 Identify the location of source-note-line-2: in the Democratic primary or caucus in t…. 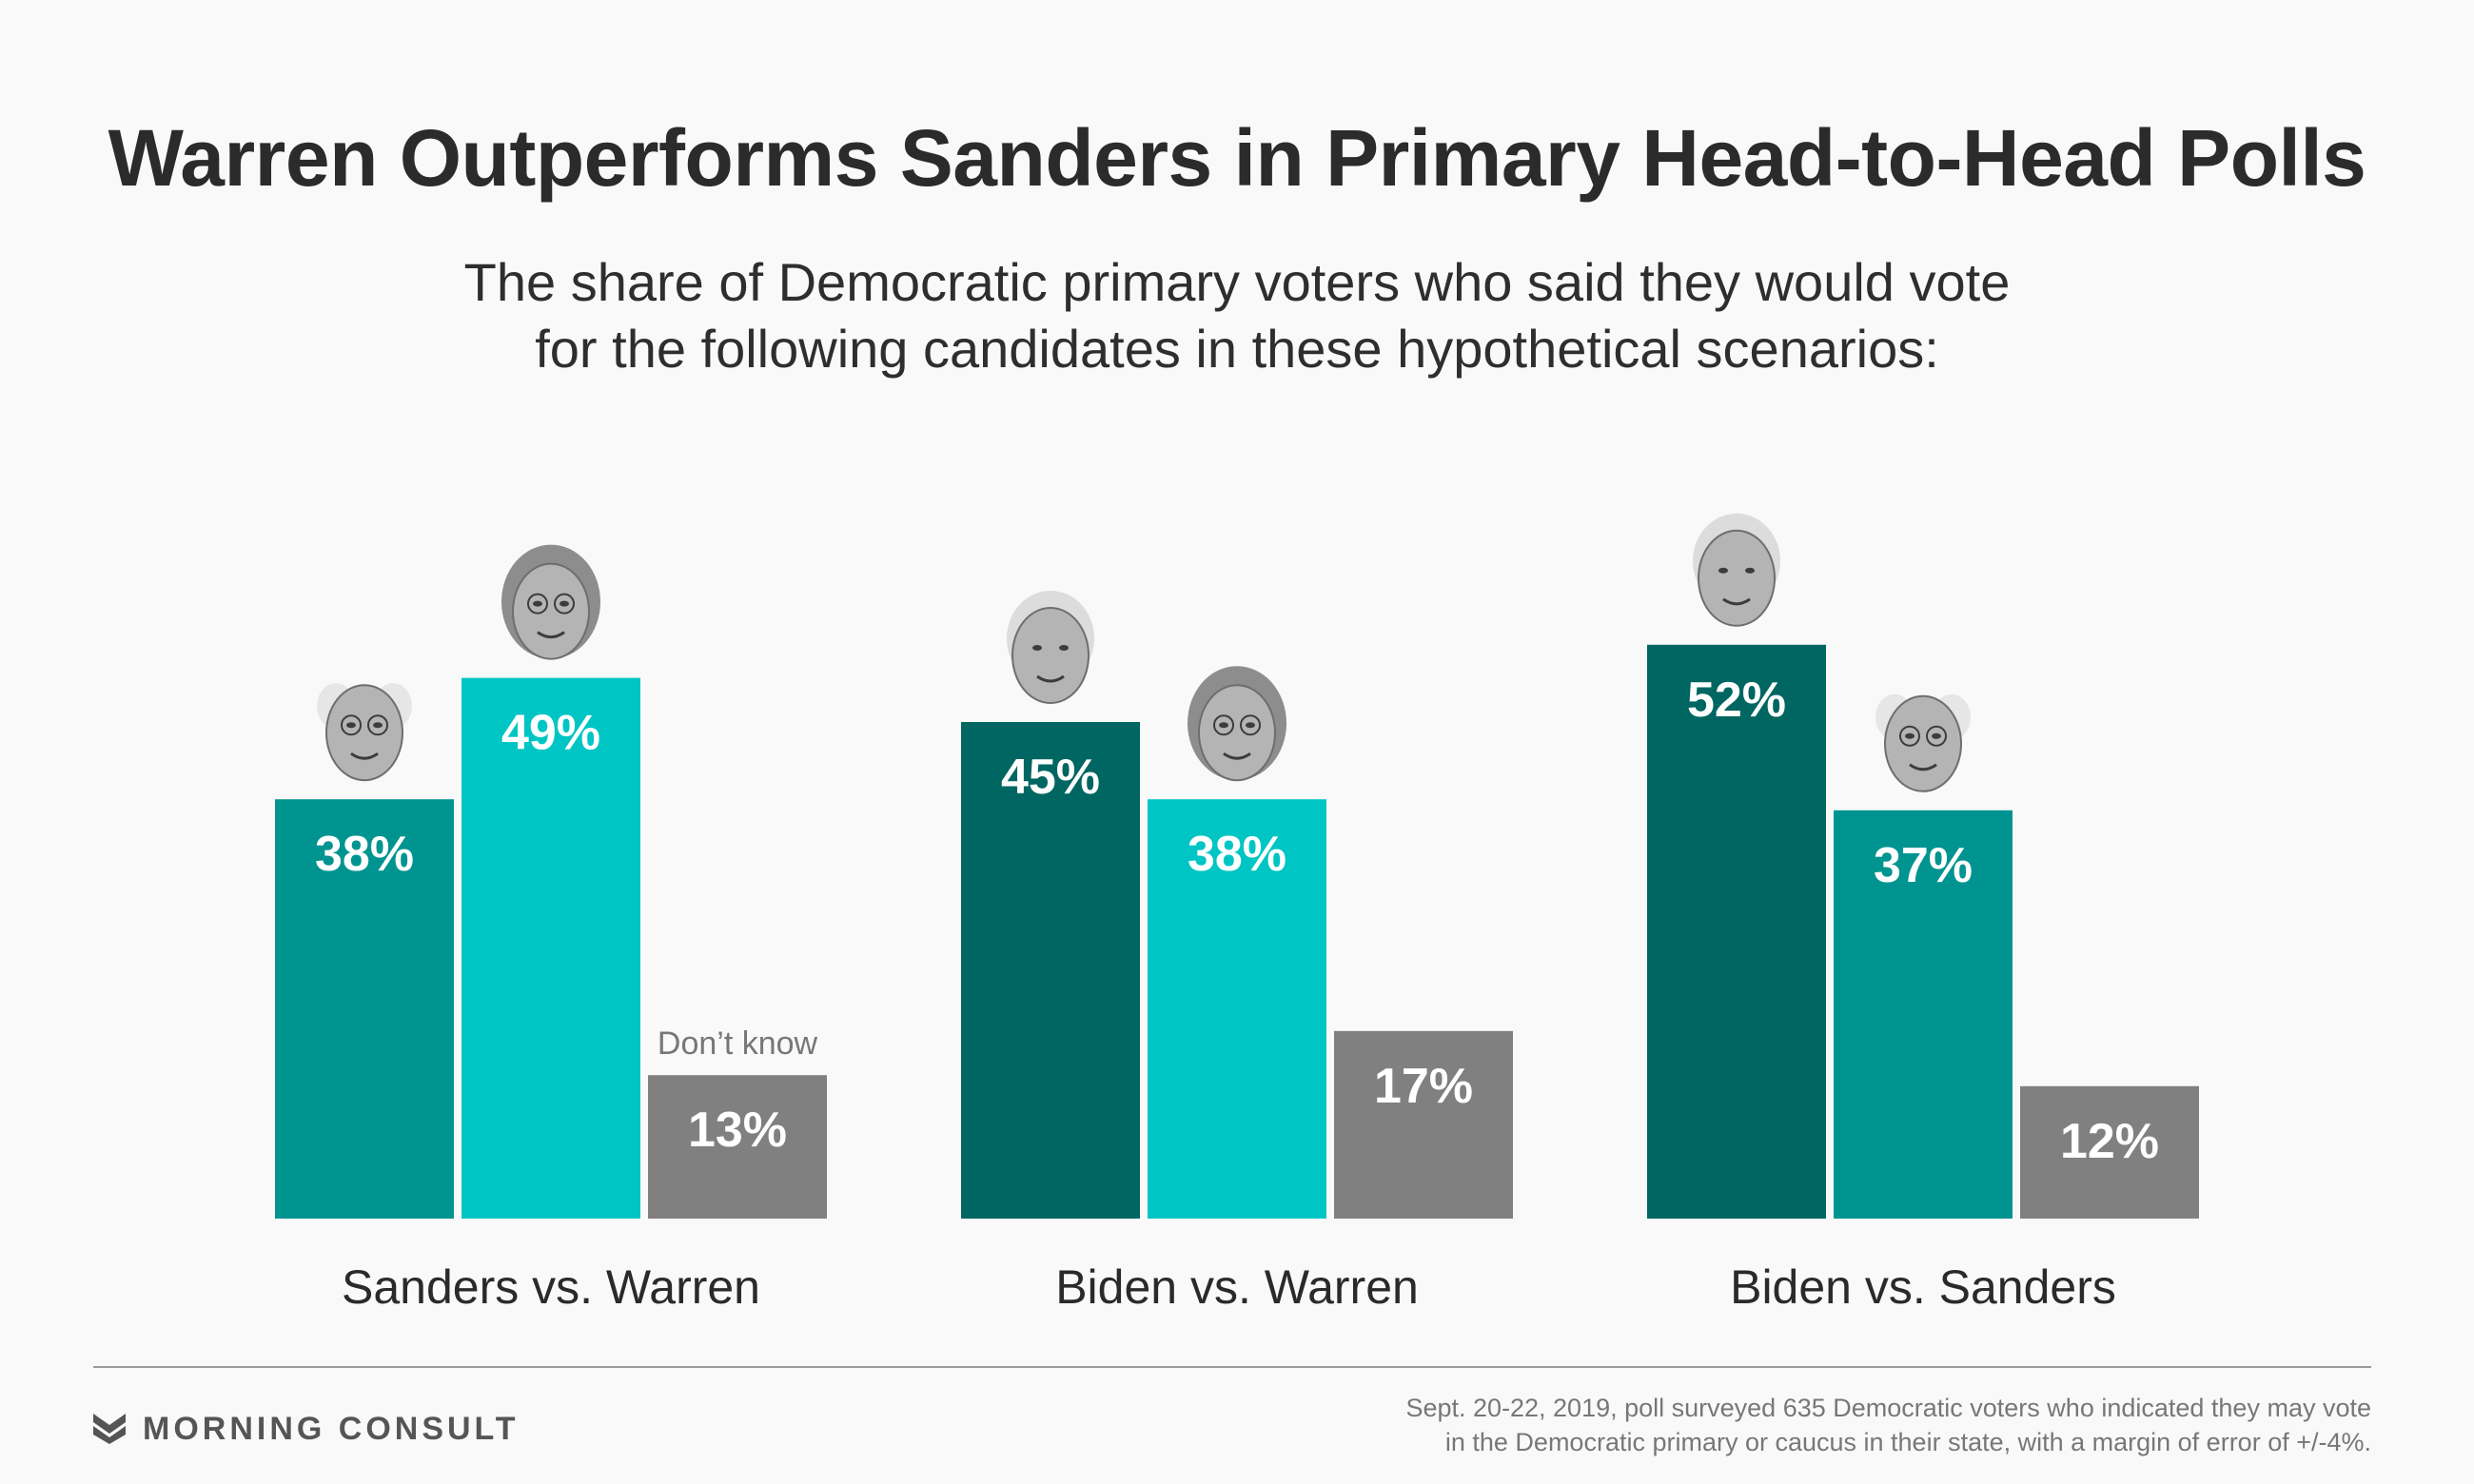
(1908, 1442).